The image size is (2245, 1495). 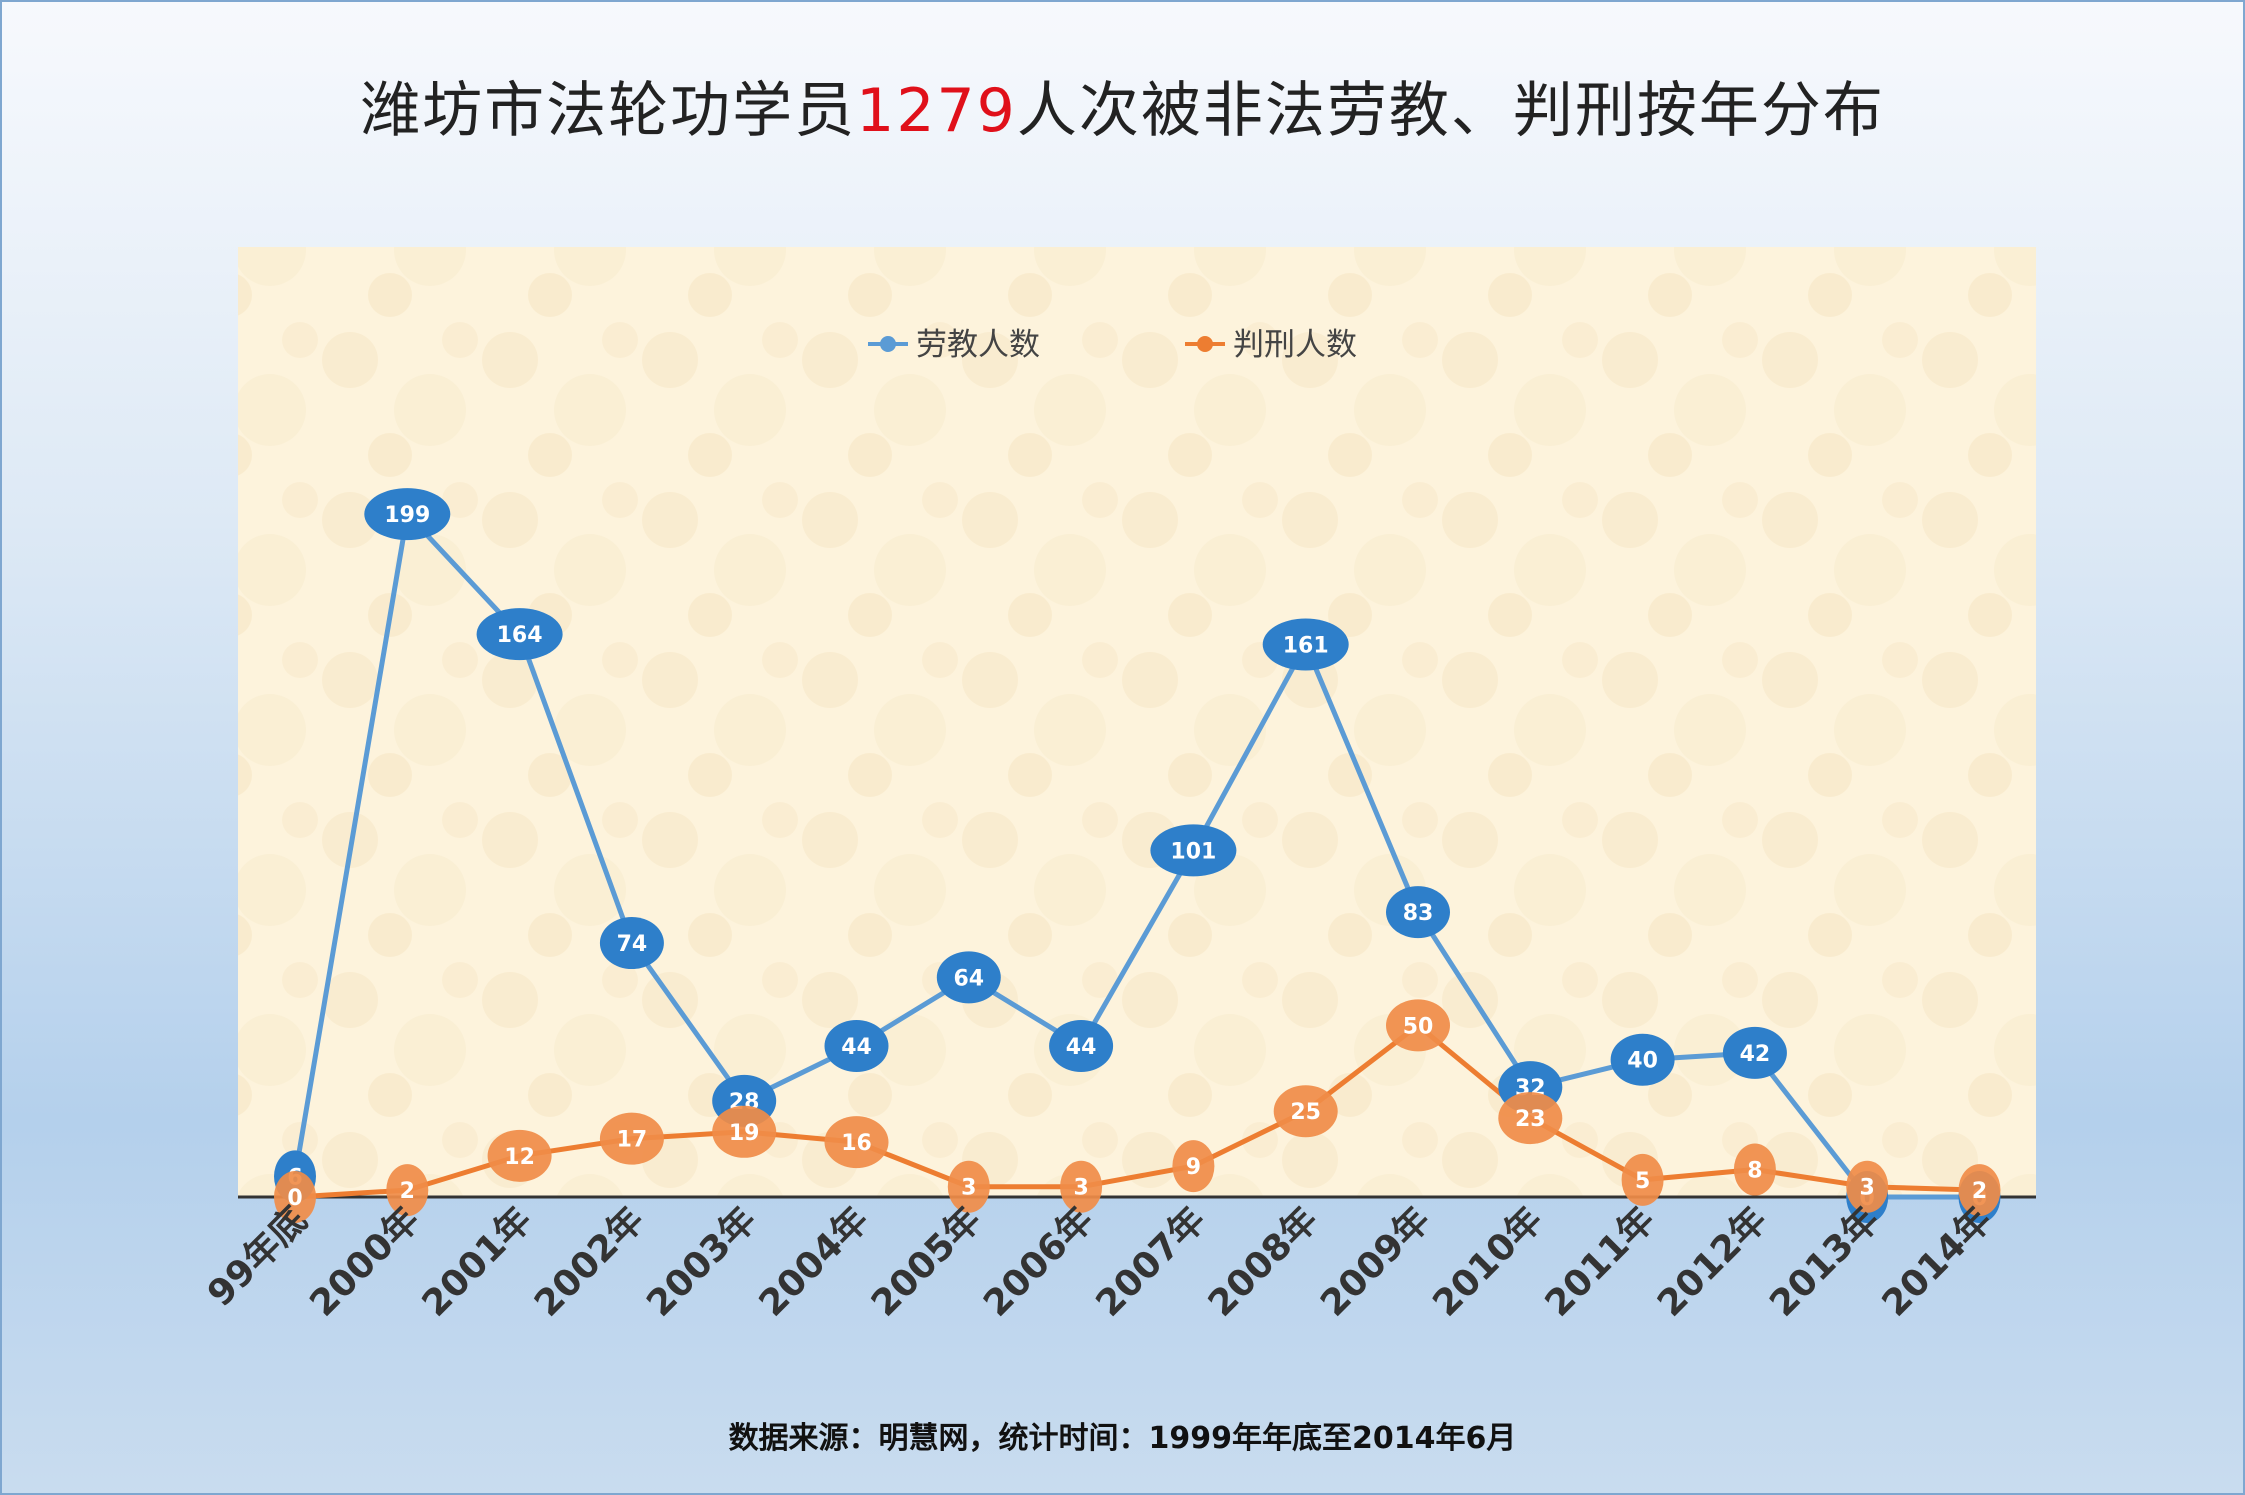 I want to click on data-label-sentence-13: 8, so click(x=1754, y=1171).